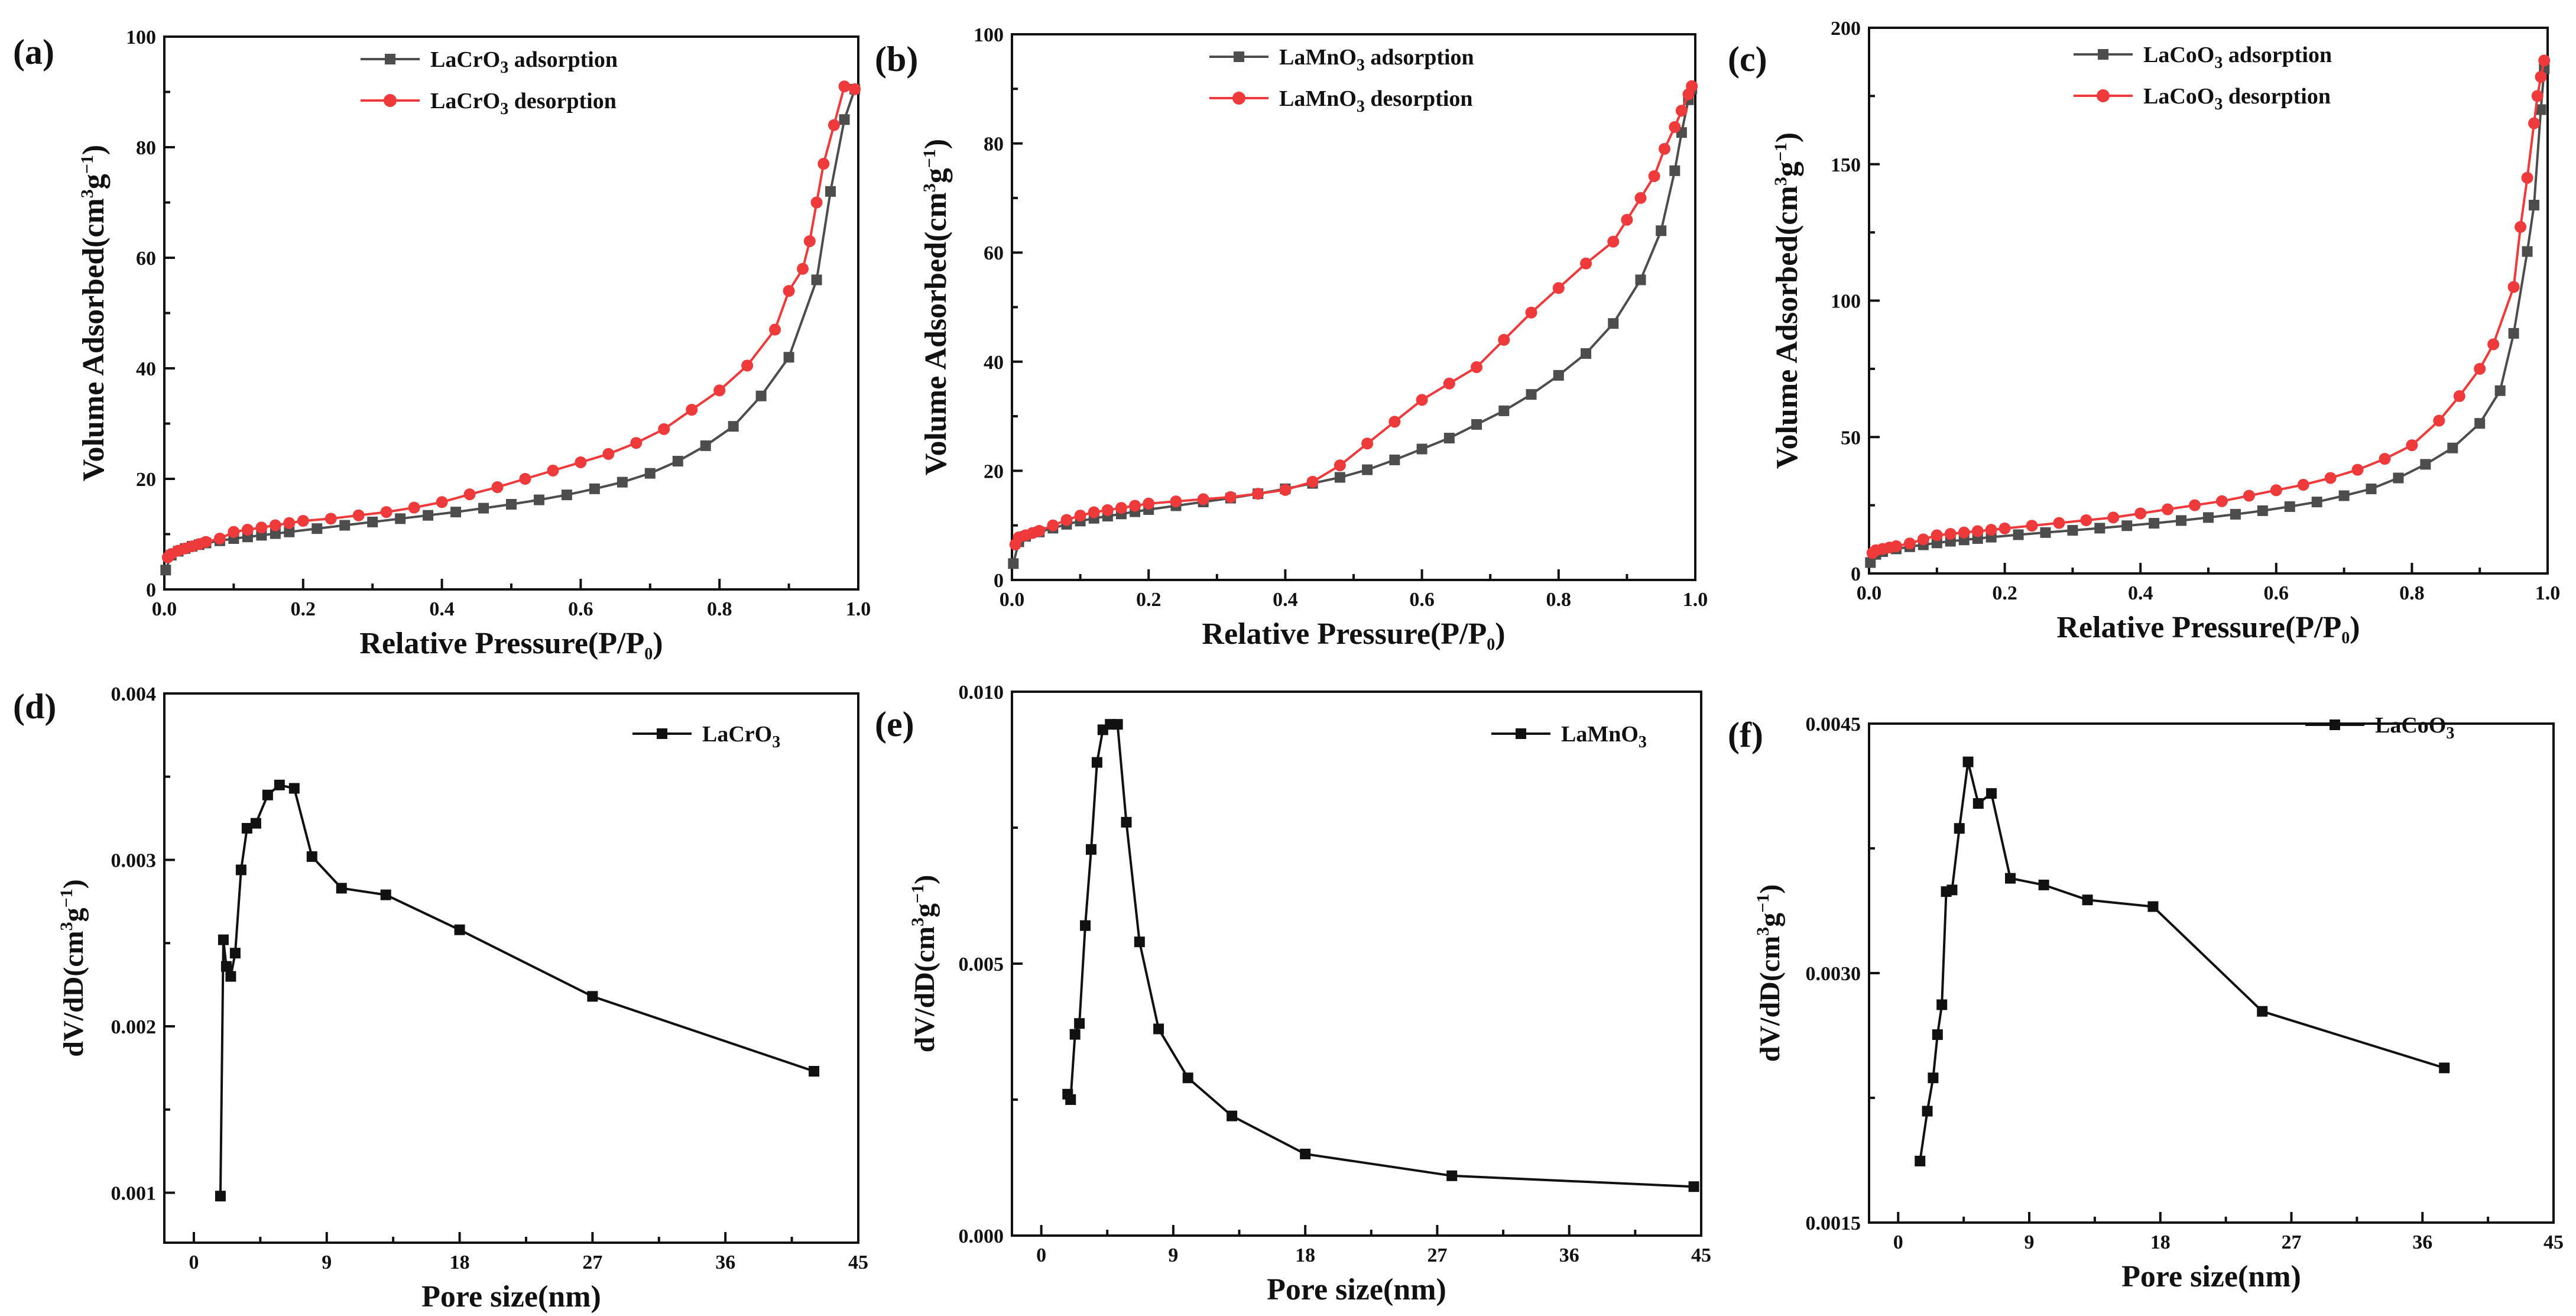 The width and height of the screenshot is (2576, 1316). I want to click on x-tick-label-c-0: 0.0, so click(1869, 593).